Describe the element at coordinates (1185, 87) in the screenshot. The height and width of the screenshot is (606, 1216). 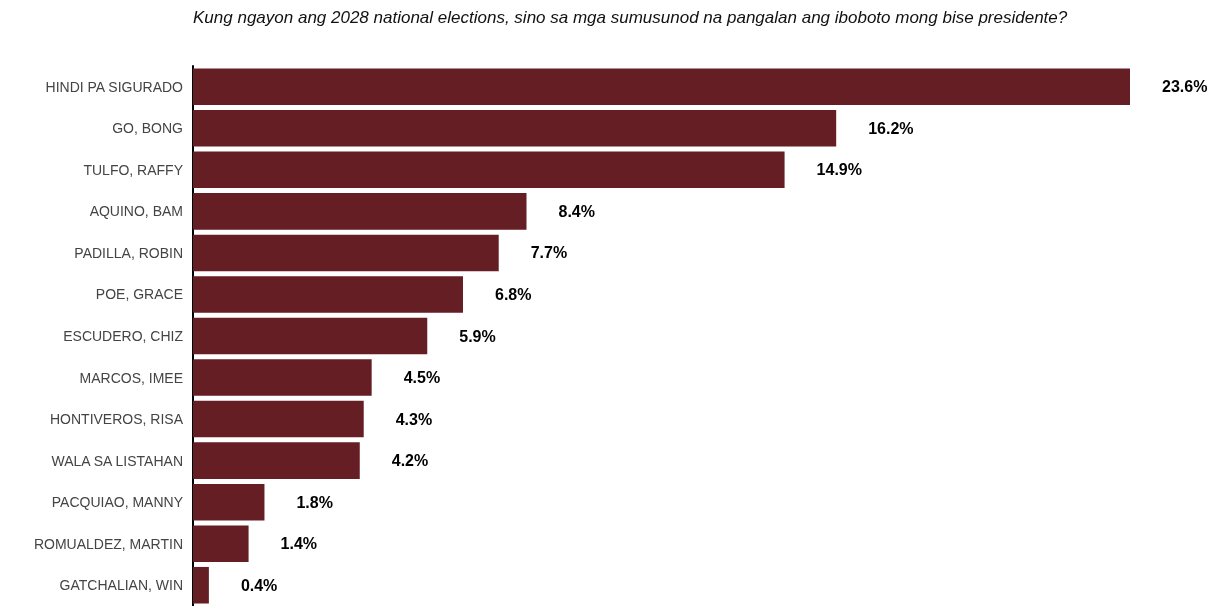
I see `data-label: 23.6%` at that location.